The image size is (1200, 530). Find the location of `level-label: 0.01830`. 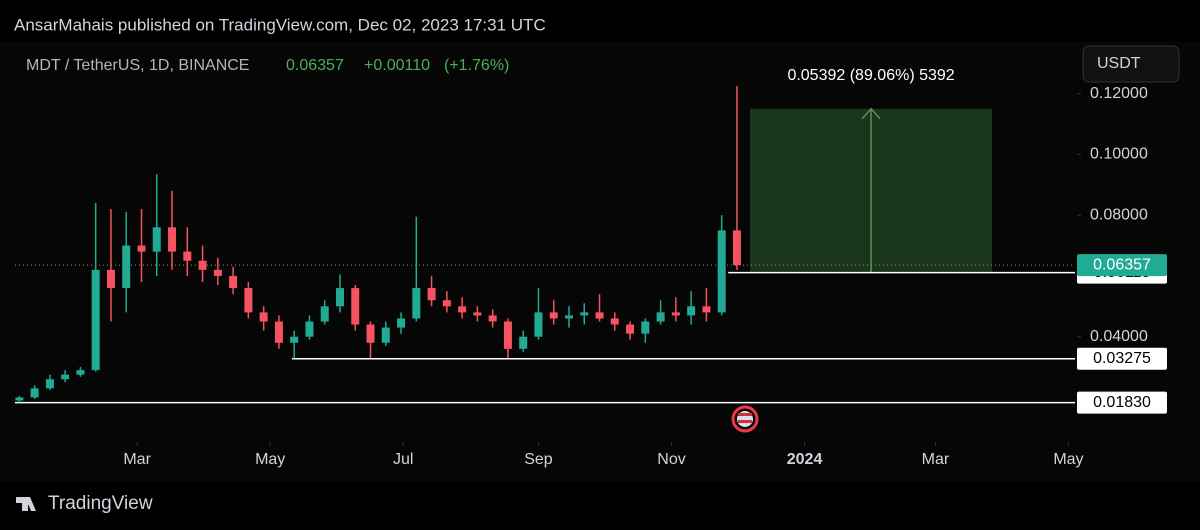

level-label: 0.01830 is located at coordinates (1122, 402).